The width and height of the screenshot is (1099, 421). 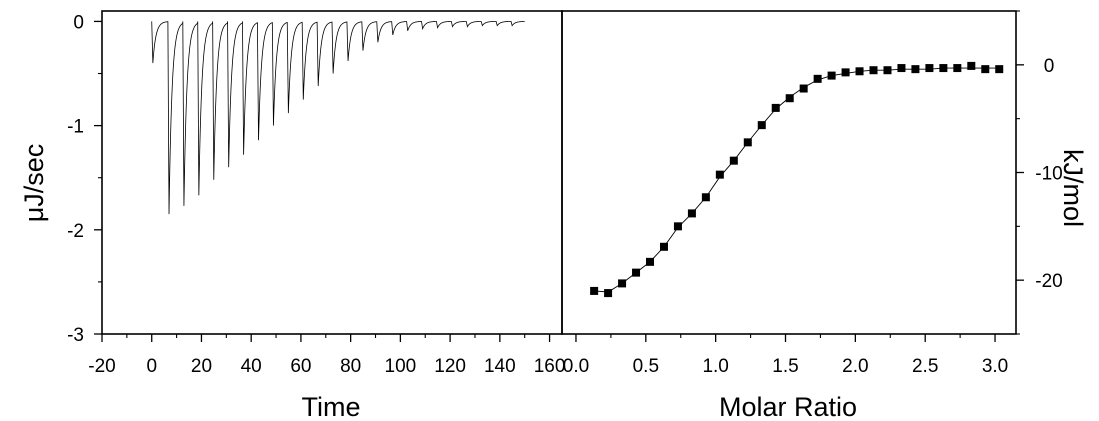 What do you see at coordinates (75, 335) in the screenshot?
I see `left-y-tick-label: -3` at bounding box center [75, 335].